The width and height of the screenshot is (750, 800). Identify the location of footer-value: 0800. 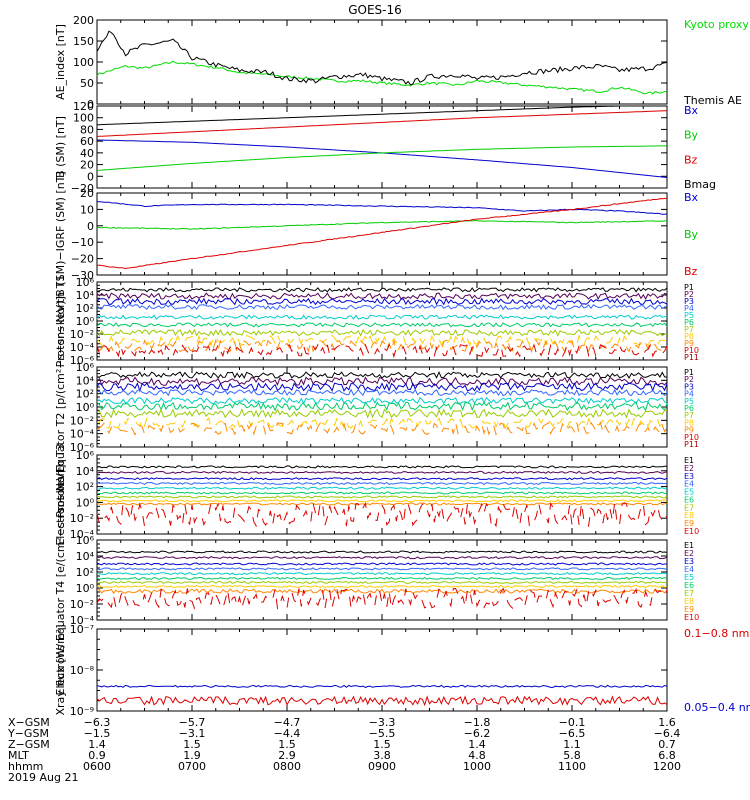
(287, 766).